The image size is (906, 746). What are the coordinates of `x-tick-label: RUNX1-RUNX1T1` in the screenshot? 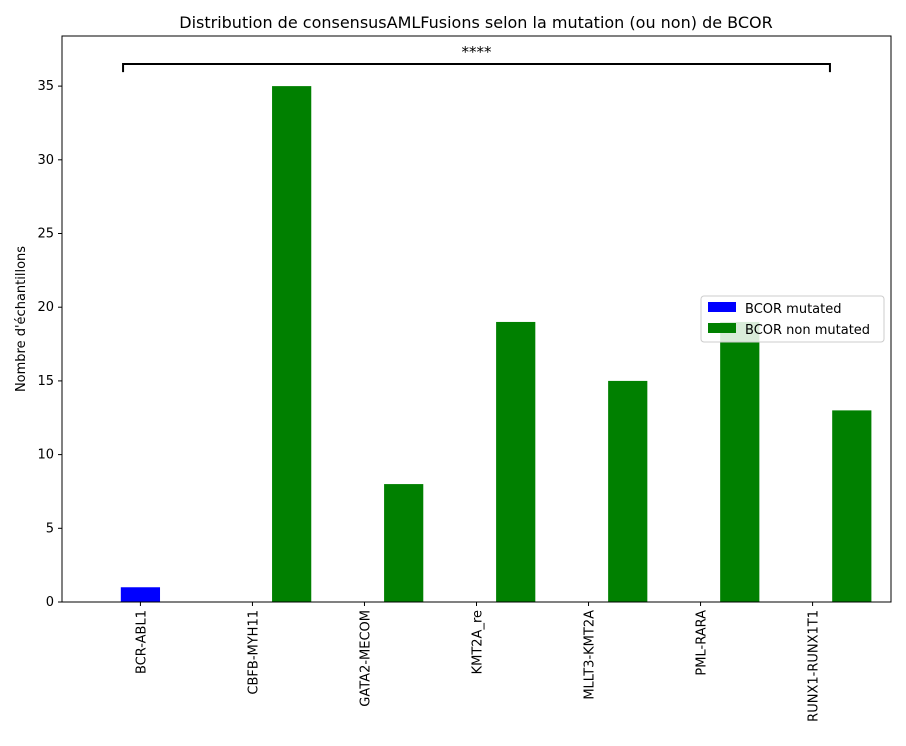 It's located at (814, 666).